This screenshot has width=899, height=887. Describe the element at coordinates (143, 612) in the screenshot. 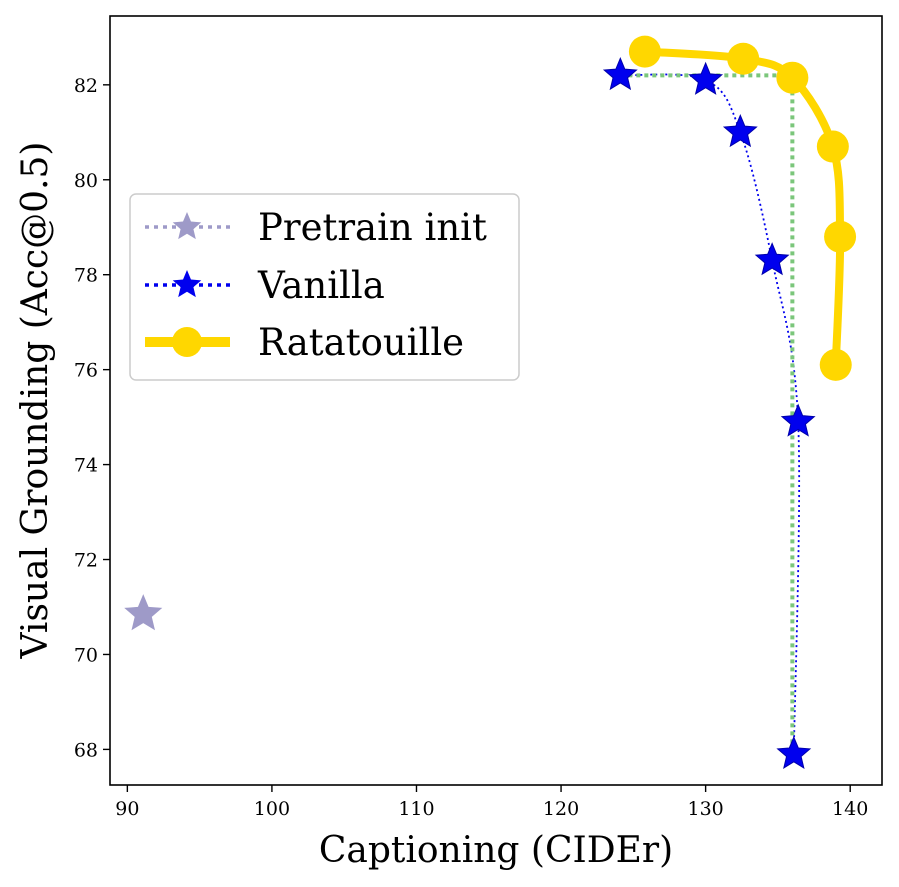

I see `pretrain-init-point` at that location.